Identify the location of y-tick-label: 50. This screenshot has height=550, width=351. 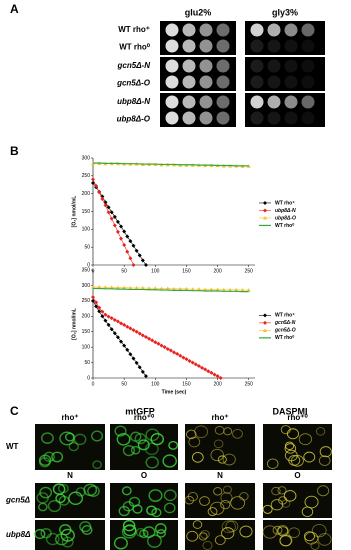
(87, 247).